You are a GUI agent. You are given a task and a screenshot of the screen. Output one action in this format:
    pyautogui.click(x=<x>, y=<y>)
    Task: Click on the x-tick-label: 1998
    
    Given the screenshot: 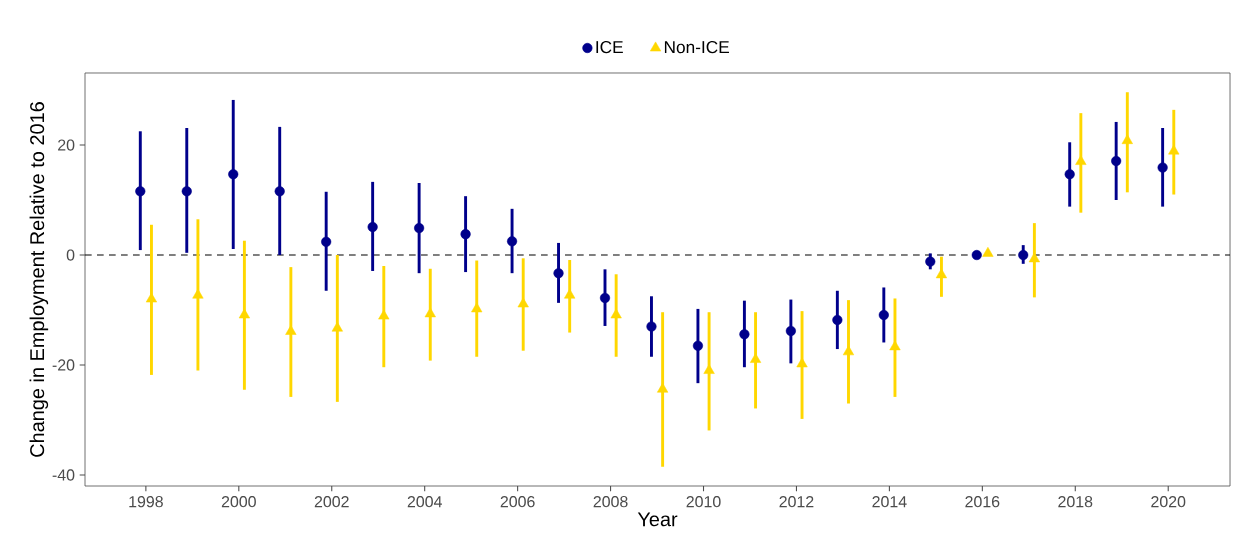 What is the action you would take?
    pyautogui.click(x=146, y=502)
    